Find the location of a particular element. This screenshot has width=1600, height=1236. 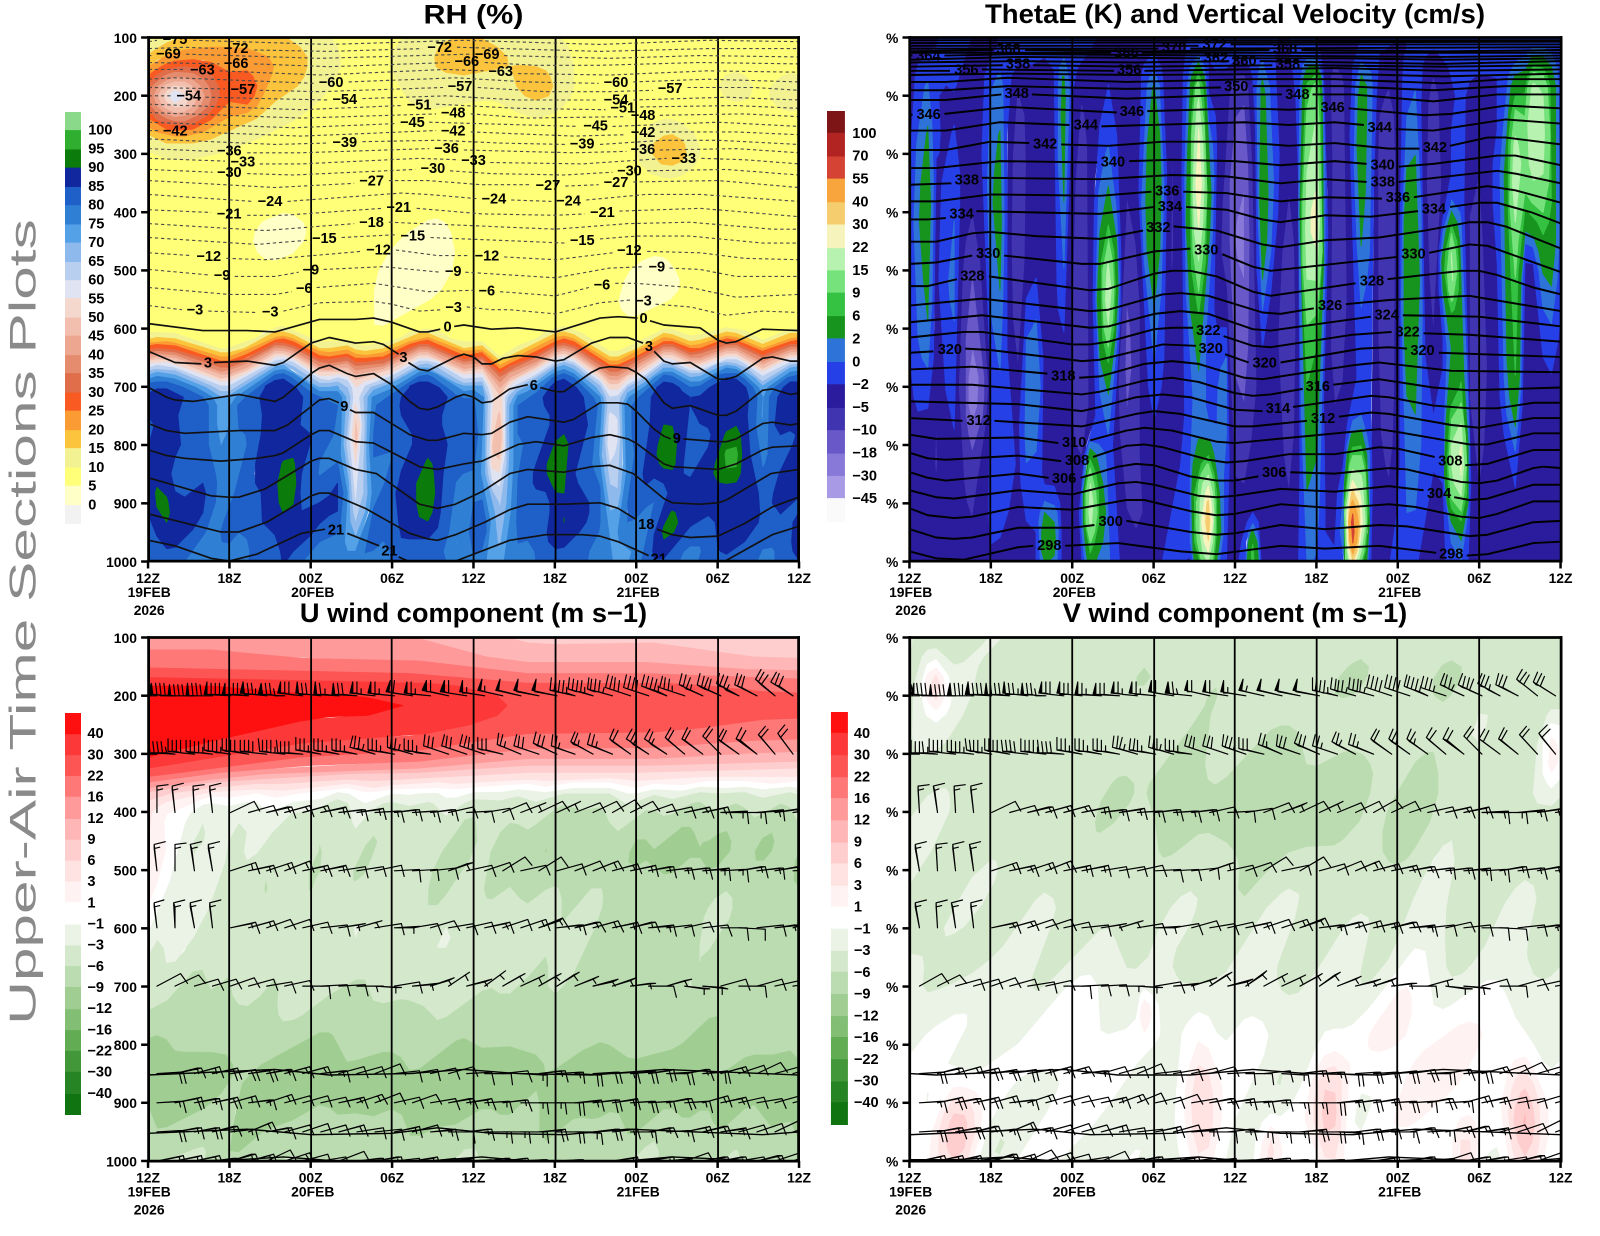

svg-text: 800 is located at coordinates (125, 445).